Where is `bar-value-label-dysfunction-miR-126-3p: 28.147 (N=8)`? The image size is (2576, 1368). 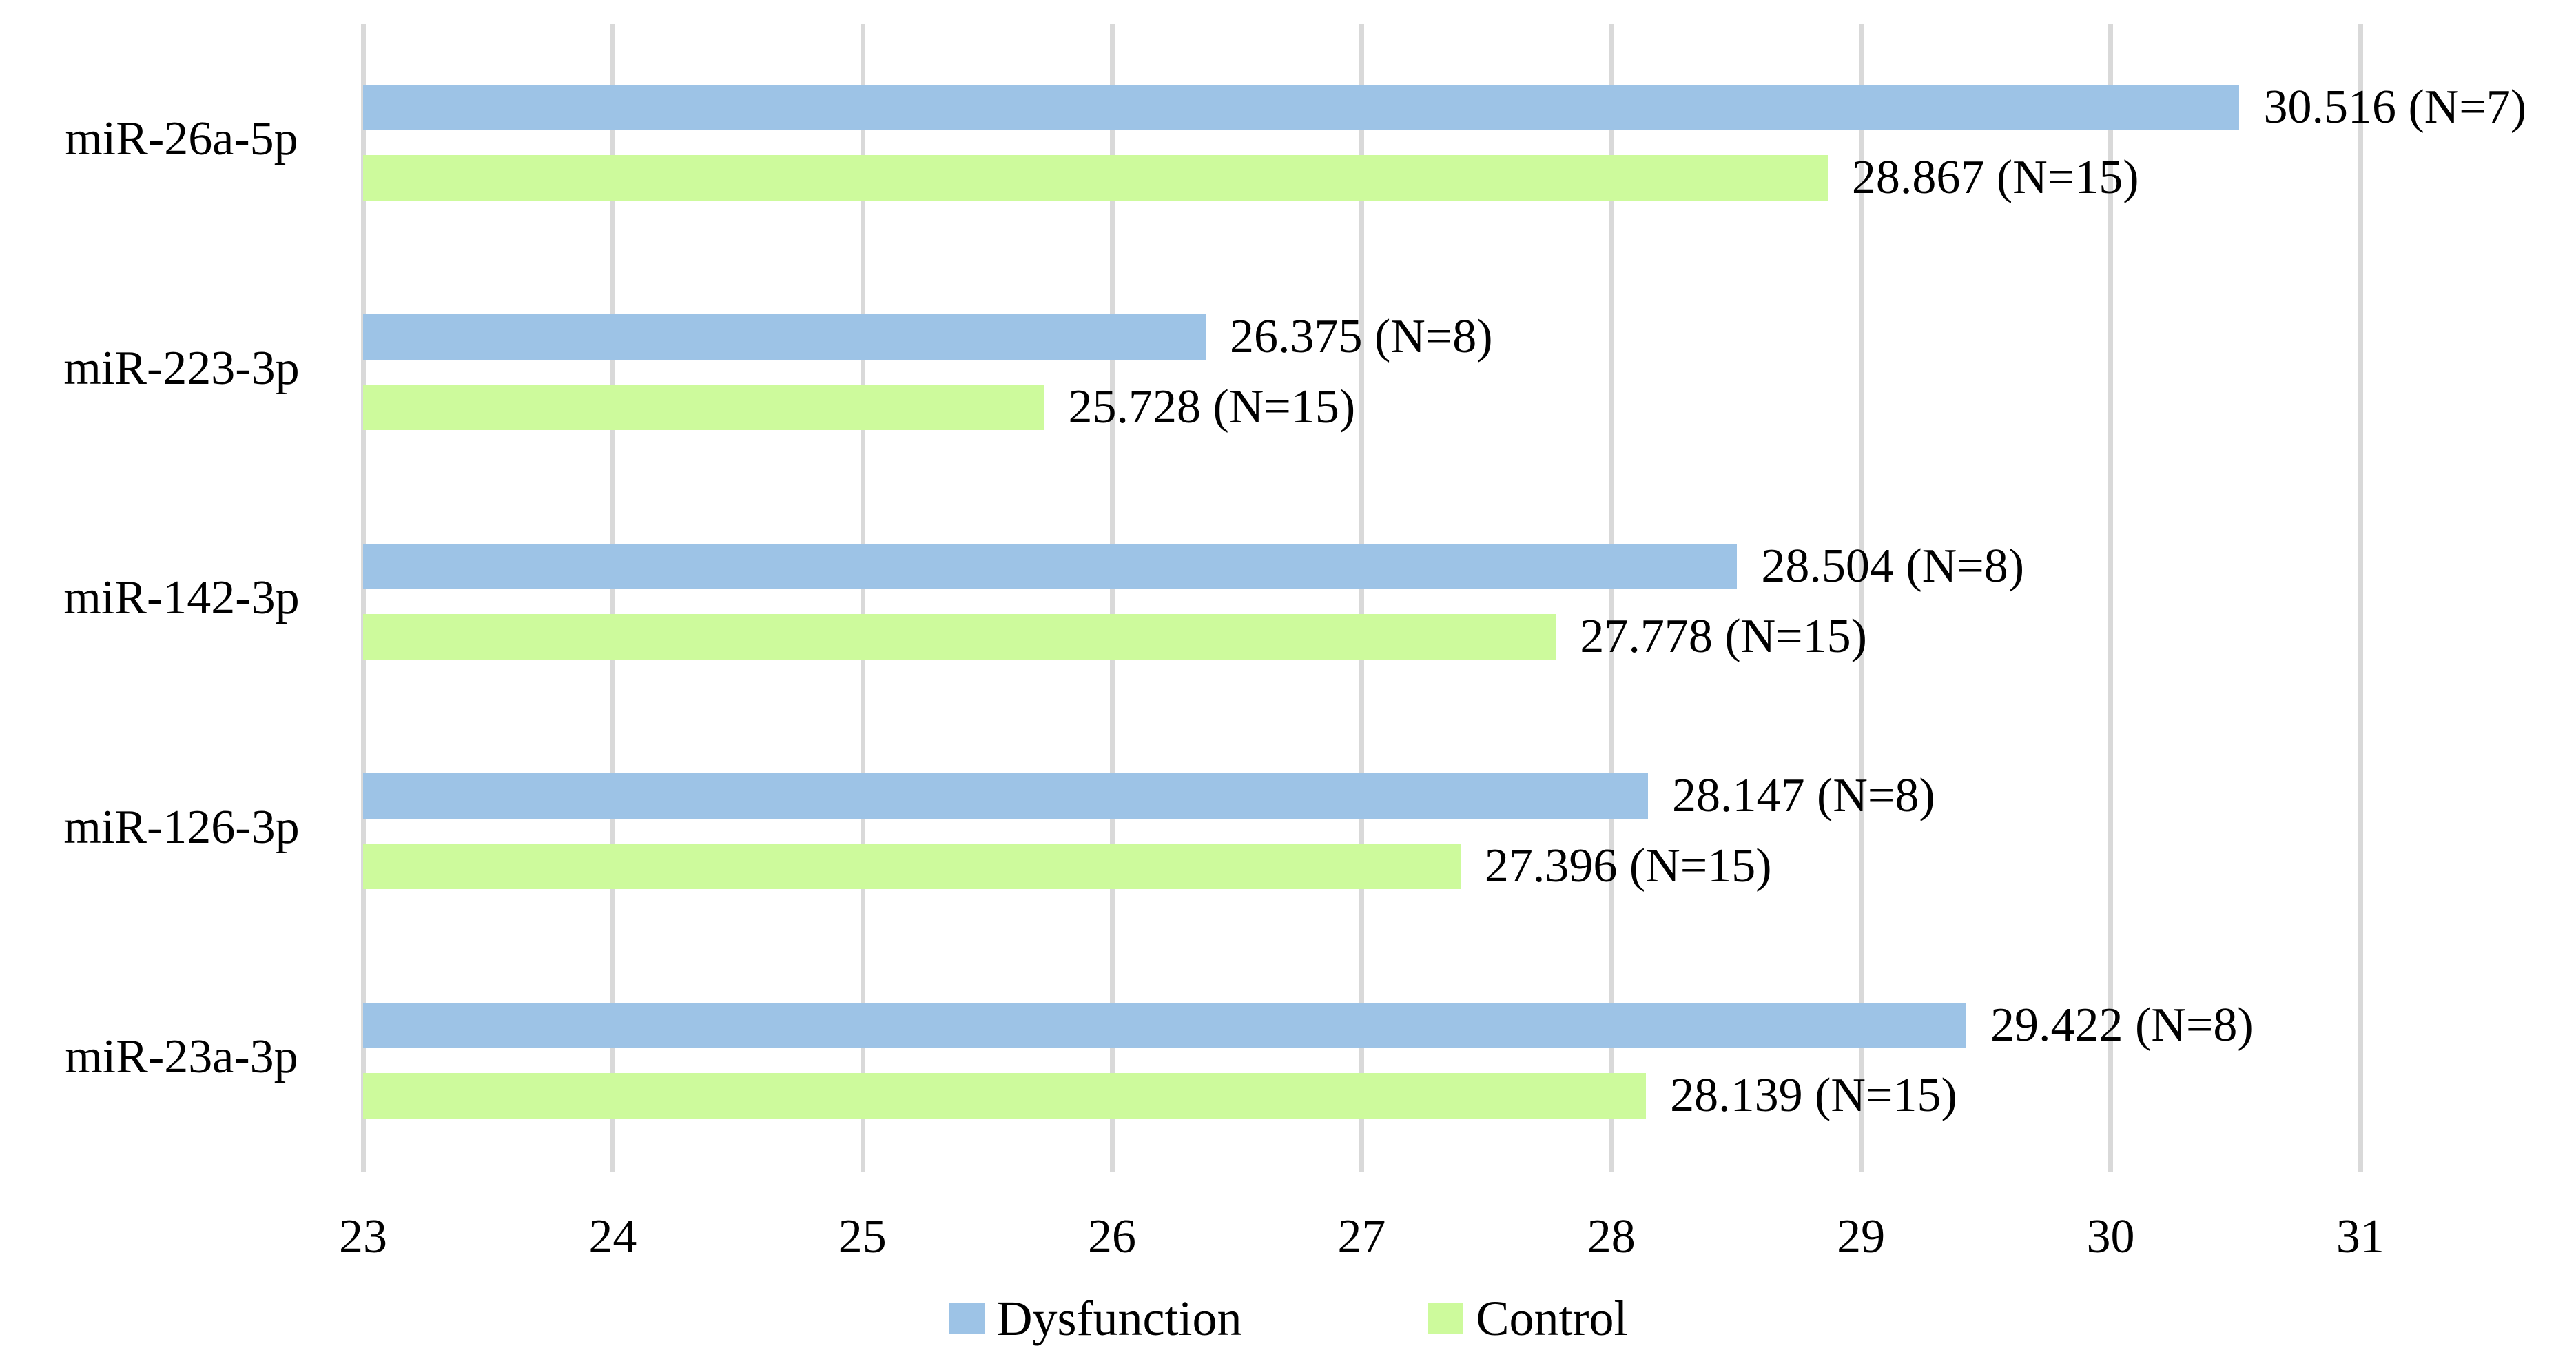
bar-value-label-dysfunction-miR-126-3p: 28.147 (N=8) is located at coordinates (1803, 795).